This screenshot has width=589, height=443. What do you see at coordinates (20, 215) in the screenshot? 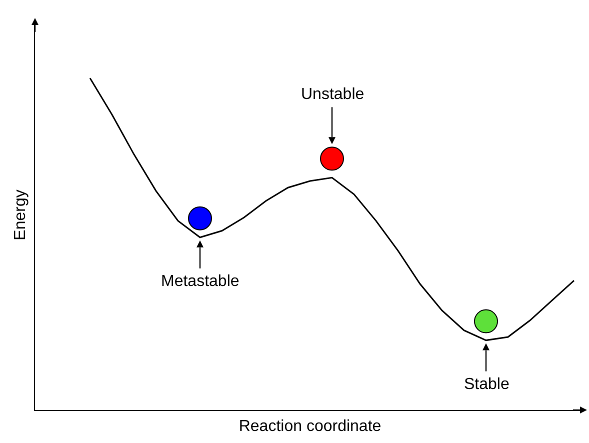
I see `y-axis-title: Energy` at bounding box center [20, 215].